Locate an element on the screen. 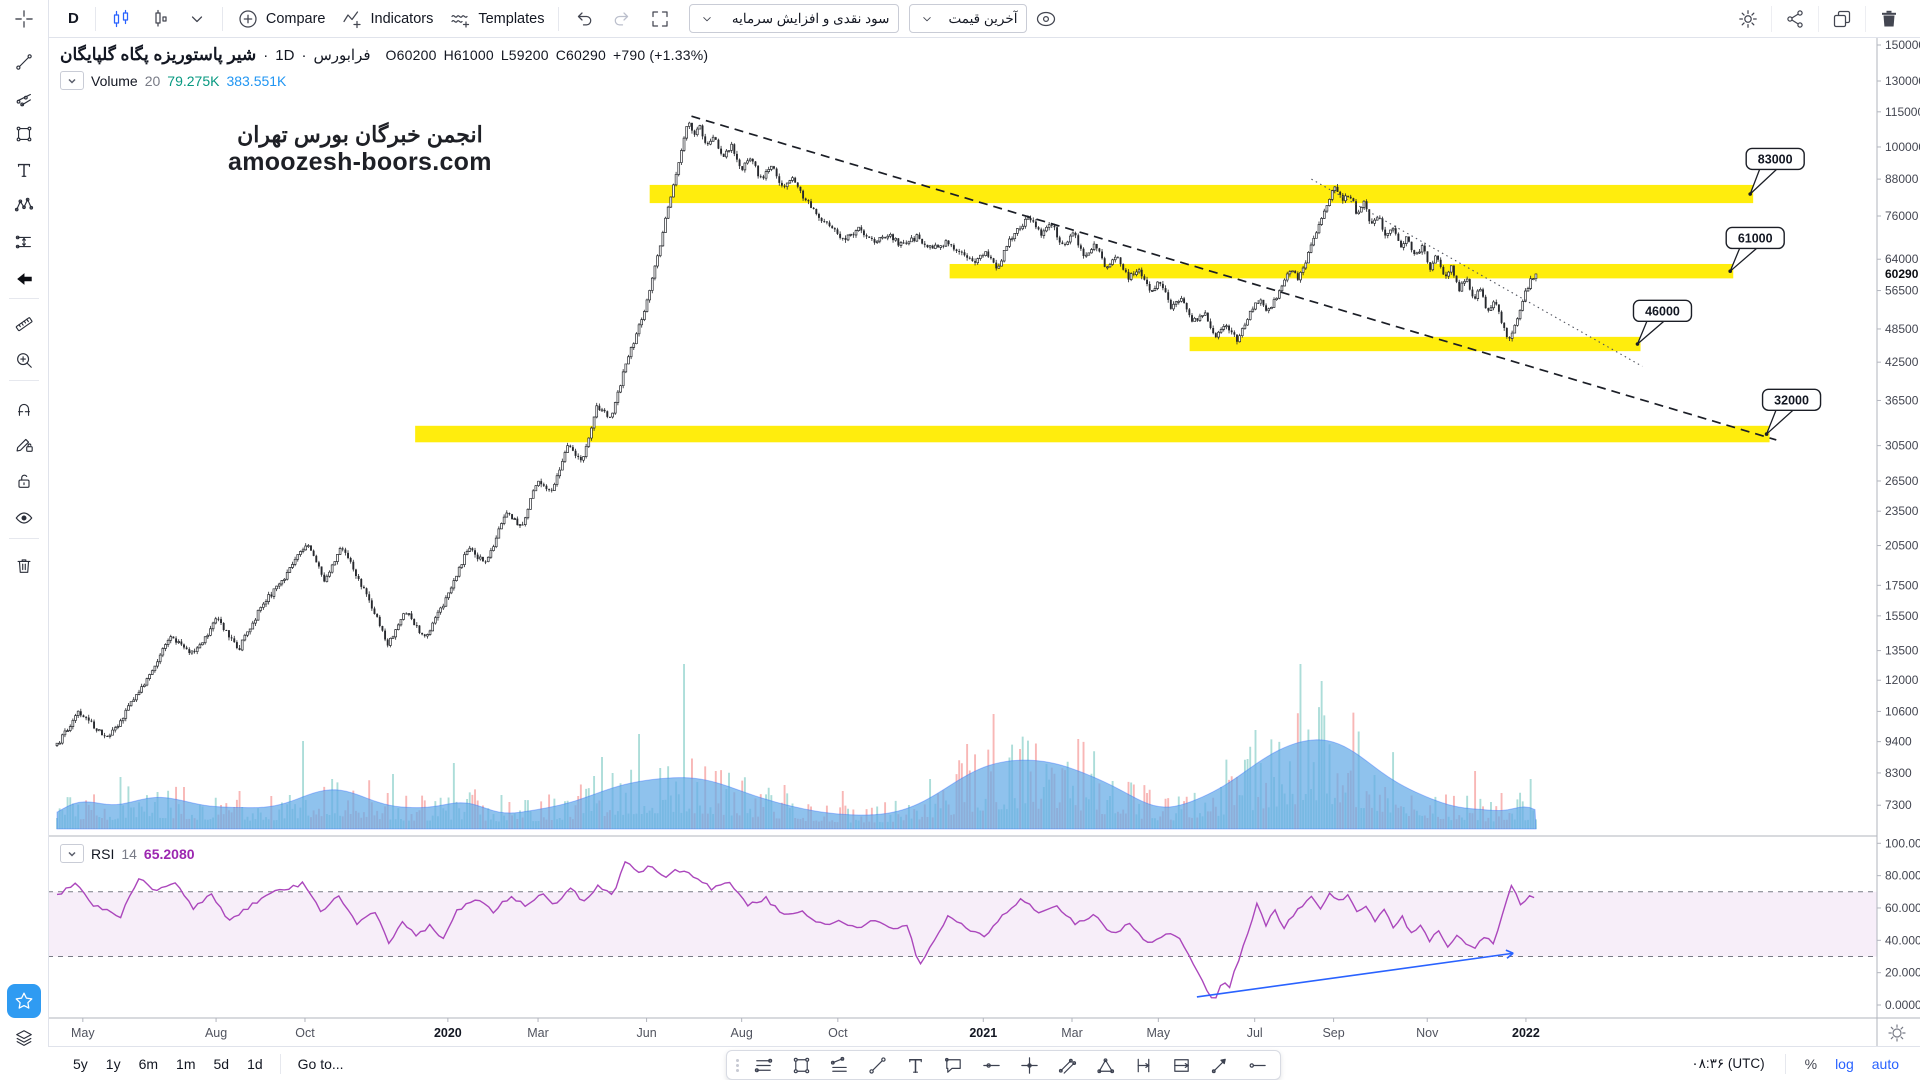 The height and width of the screenshot is (1080, 1920). redo-icon is located at coordinates (622, 19).